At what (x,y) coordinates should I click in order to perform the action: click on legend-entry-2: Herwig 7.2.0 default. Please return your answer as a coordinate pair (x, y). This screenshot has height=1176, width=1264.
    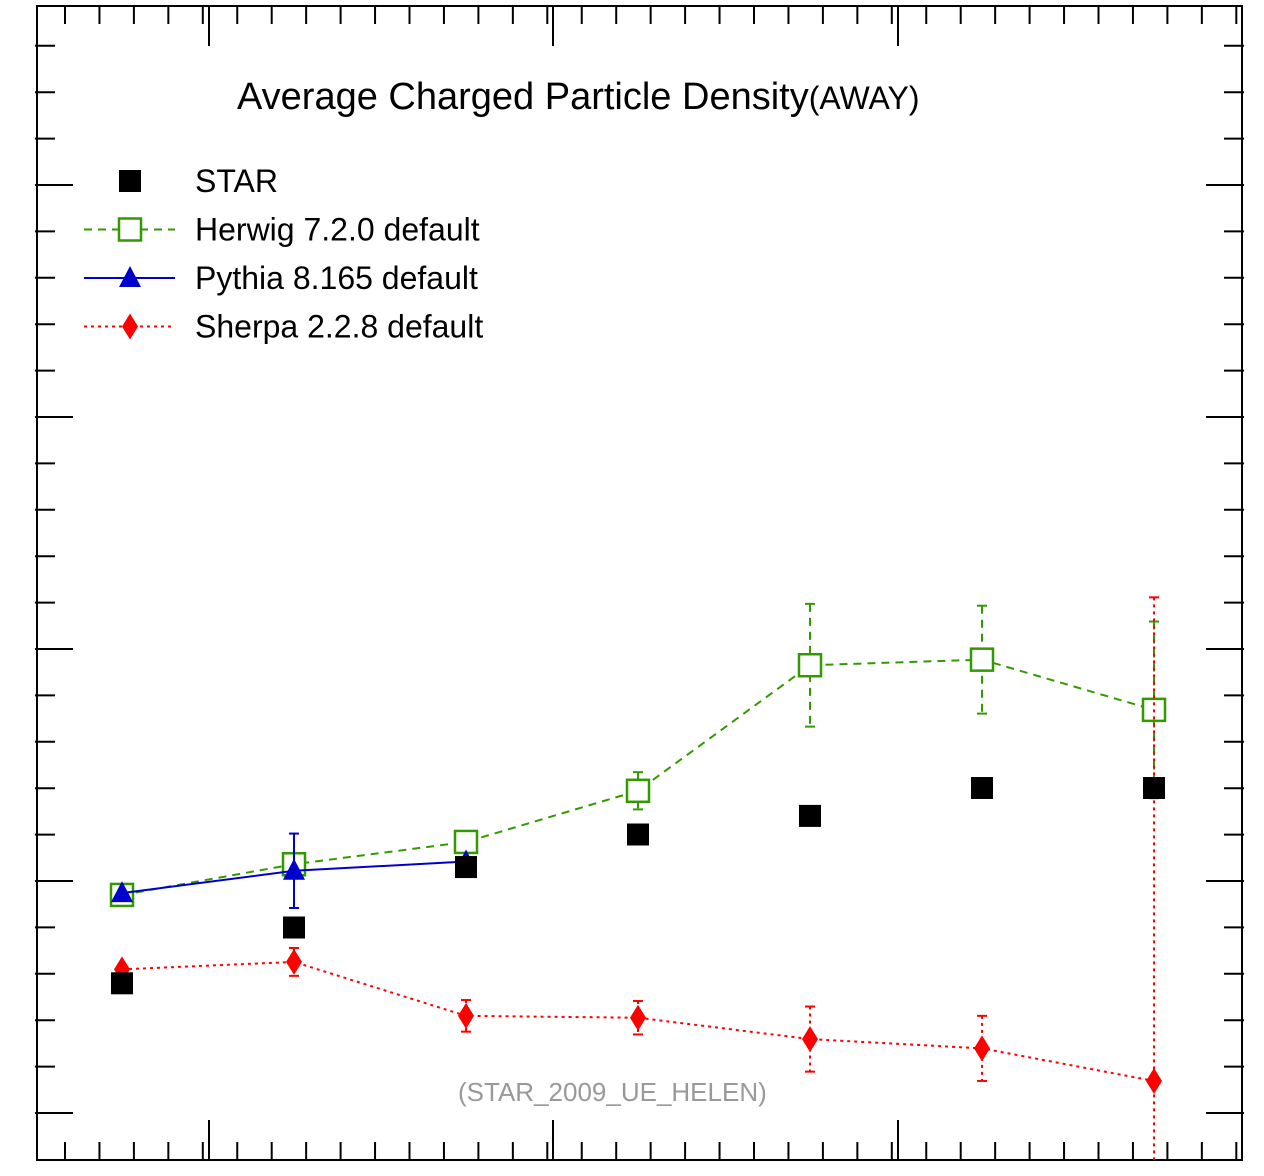
    Looking at the image, I should click on (282, 230).